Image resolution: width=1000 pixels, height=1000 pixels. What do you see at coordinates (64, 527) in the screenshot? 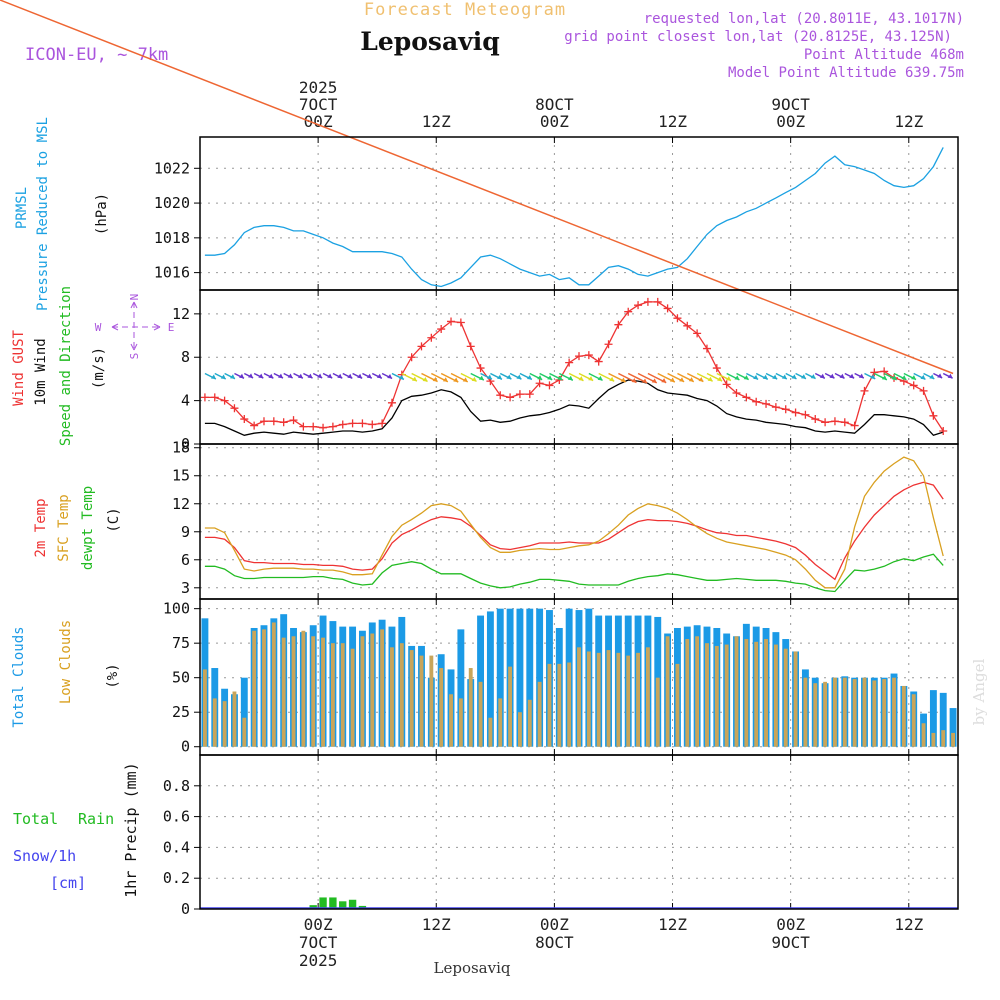
I see `sfc-temp-label: SFC Temp` at bounding box center [64, 527].